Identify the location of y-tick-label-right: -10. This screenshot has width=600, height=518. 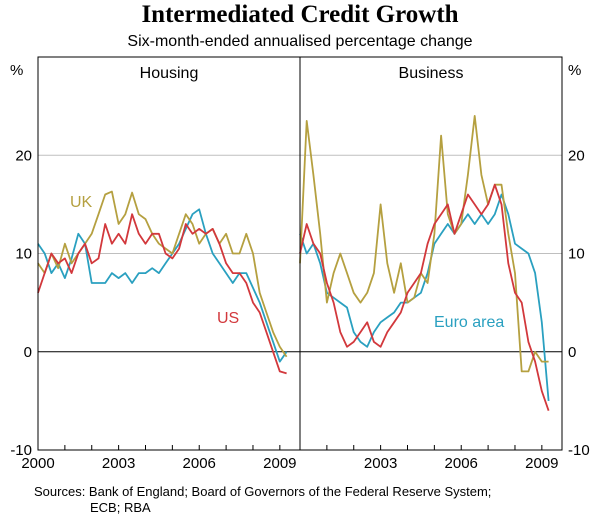
(579, 450).